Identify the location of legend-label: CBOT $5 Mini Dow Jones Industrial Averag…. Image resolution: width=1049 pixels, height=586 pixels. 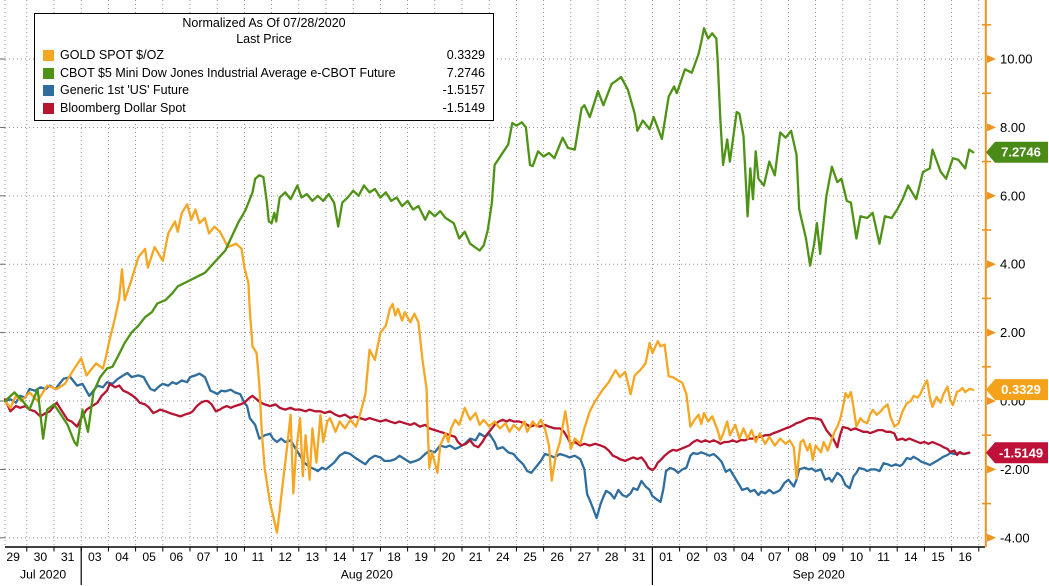
(228, 72).